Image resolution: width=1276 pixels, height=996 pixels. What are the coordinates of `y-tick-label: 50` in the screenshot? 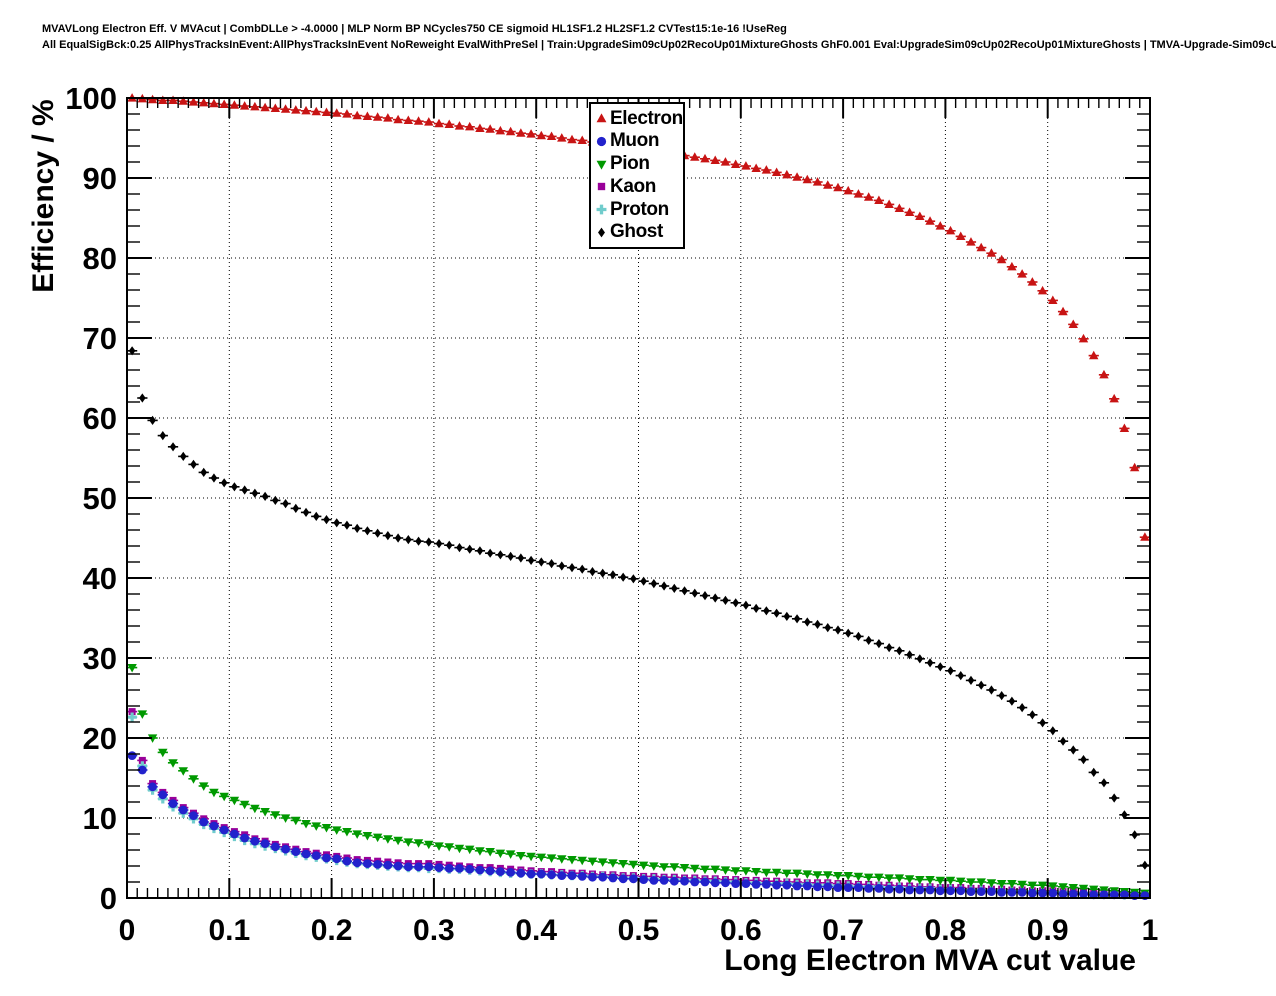 It's located at (100, 498).